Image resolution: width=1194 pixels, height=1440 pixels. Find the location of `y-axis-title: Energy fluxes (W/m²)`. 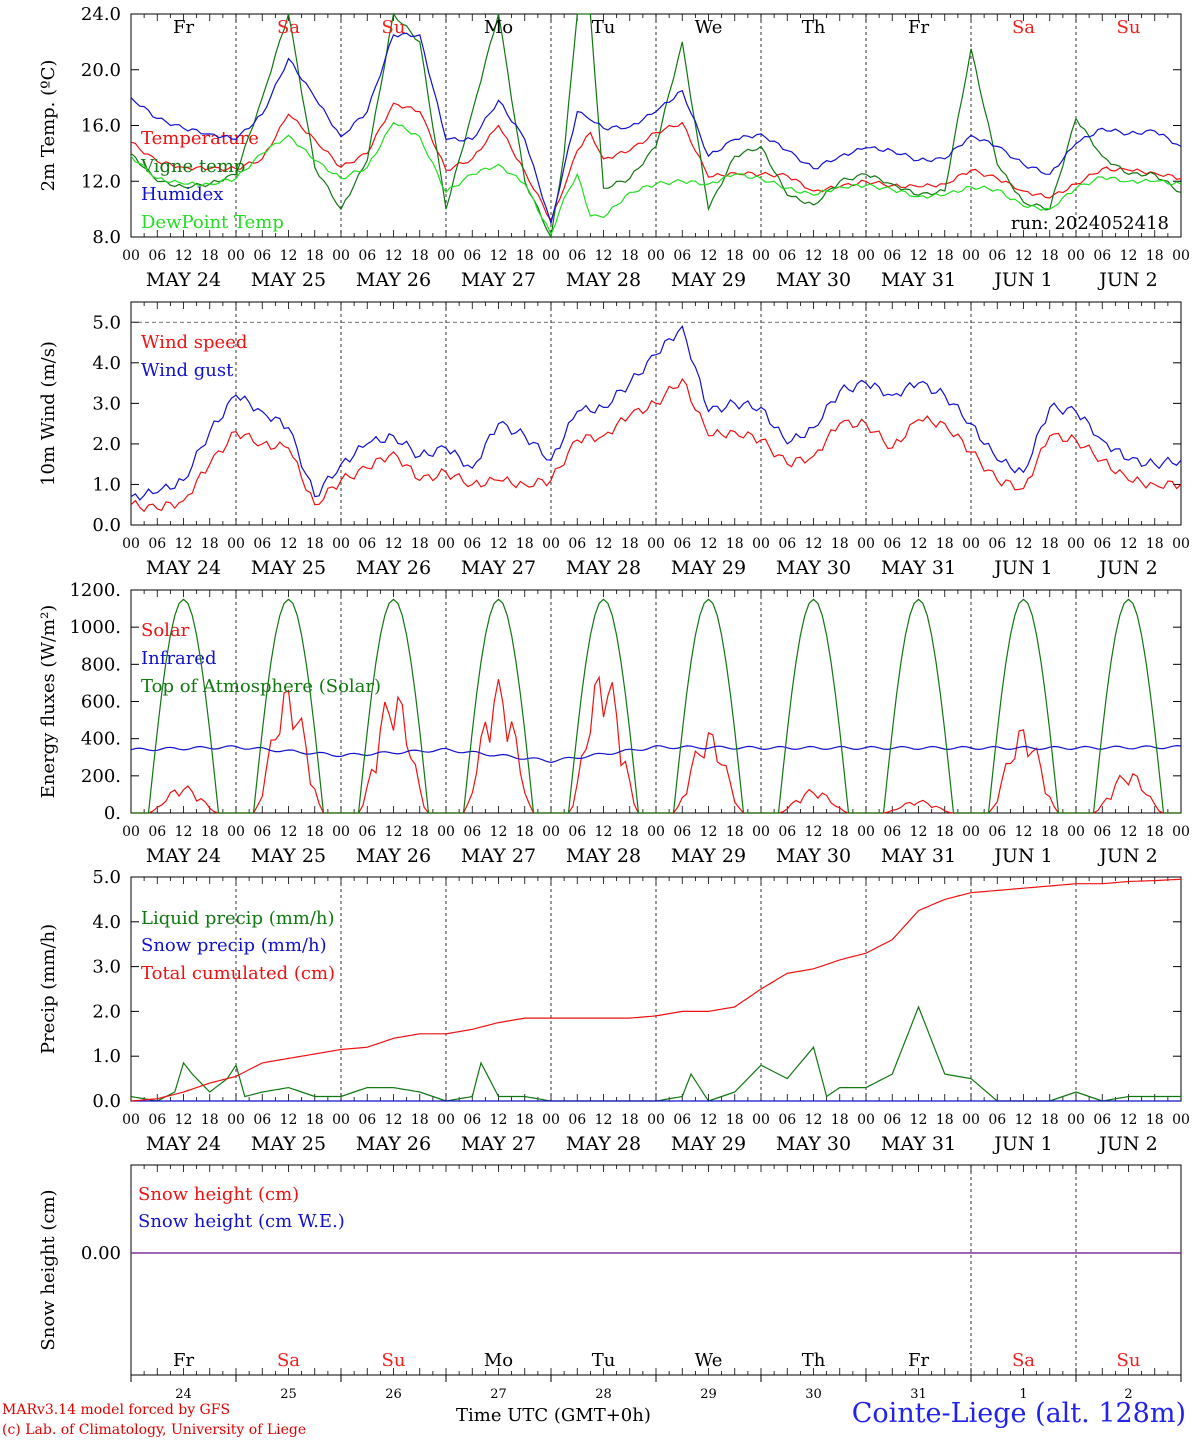

y-axis-title: Energy fluxes (W/m²) is located at coordinates (48, 702).